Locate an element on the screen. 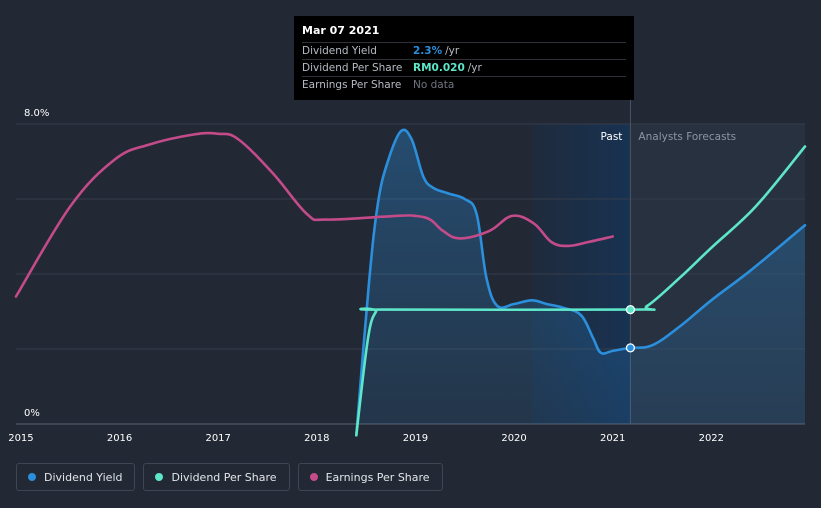 The height and width of the screenshot is (508, 821). x-tick-label: 2022 is located at coordinates (711, 438).